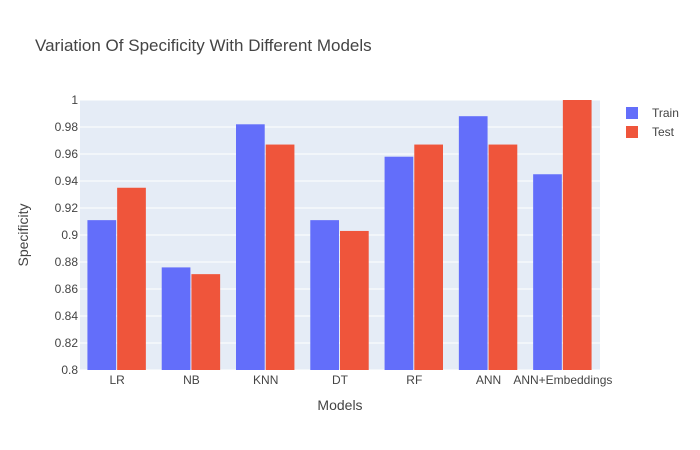 The height and width of the screenshot is (450, 700). What do you see at coordinates (503, 257) in the screenshot?
I see `bar-test-ann` at bounding box center [503, 257].